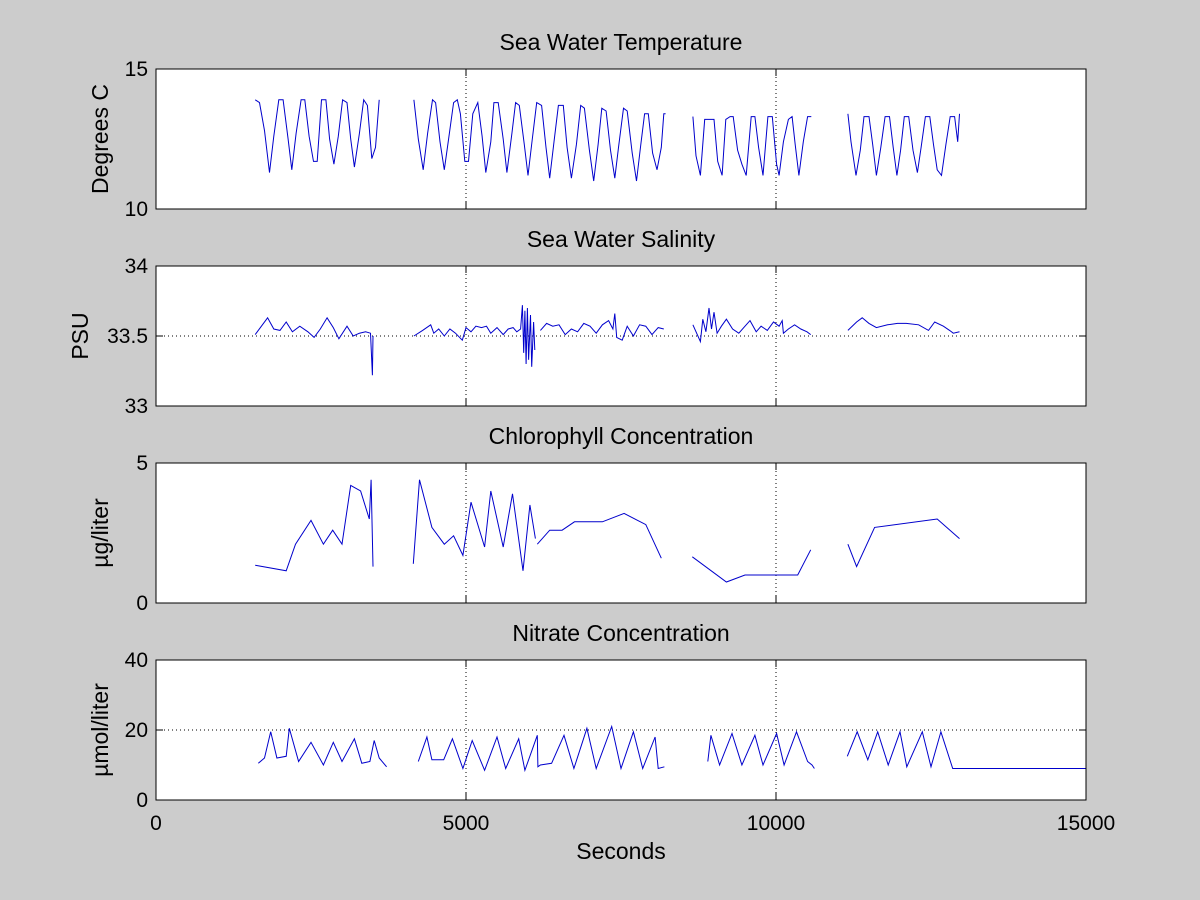 Image resolution: width=1200 pixels, height=900 pixels. Describe the element at coordinates (127, 336) in the screenshot. I see `y-tick-label: 33.5` at that location.